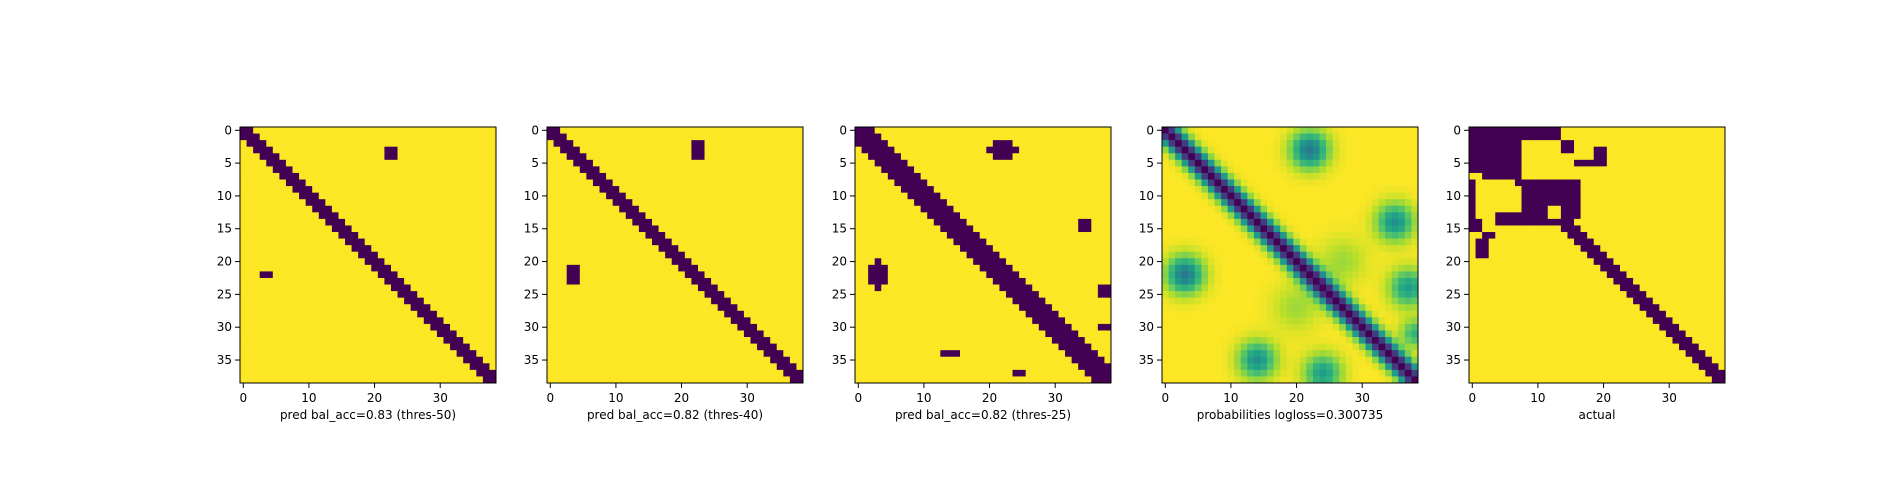 The image size is (1900, 500). What do you see at coordinates (839, 294) in the screenshot?
I see `y-tick-label: 25` at bounding box center [839, 294].